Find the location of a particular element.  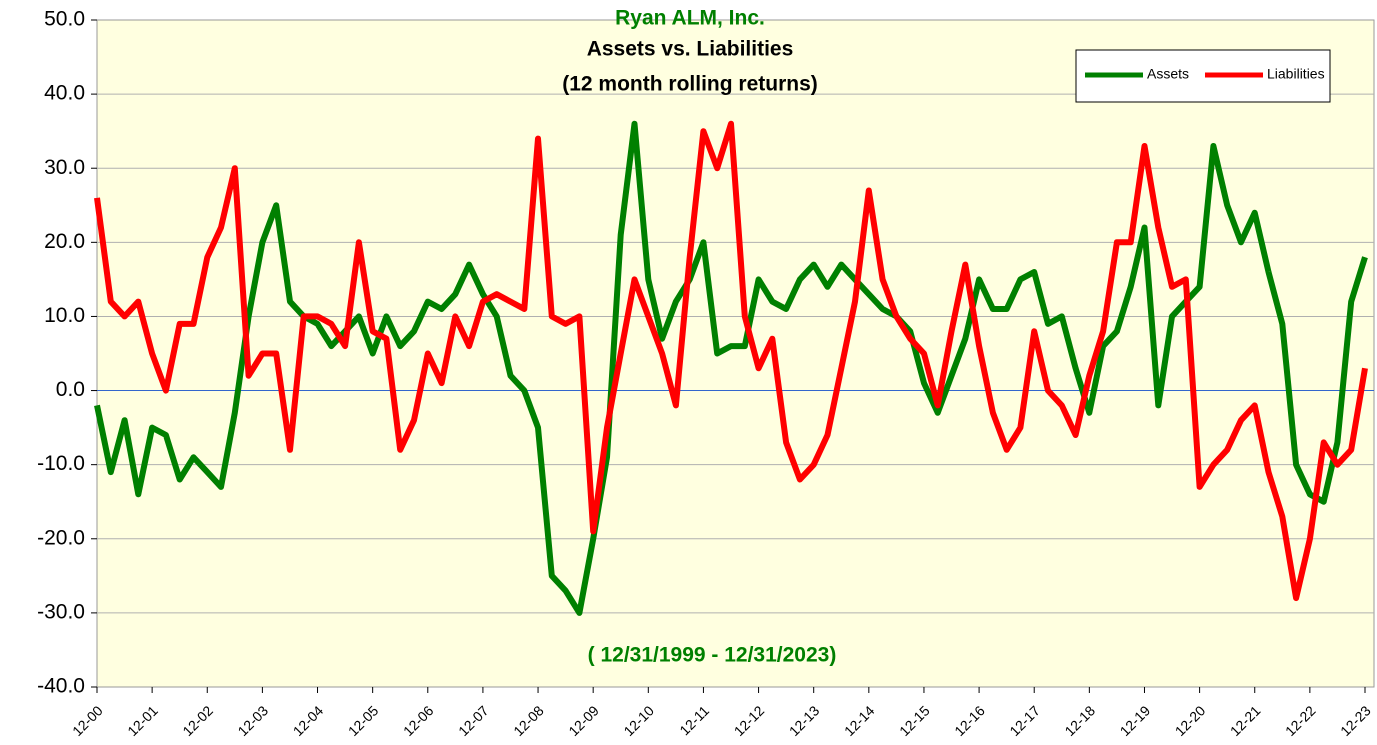

x-tick-label: 12-08 is located at coordinates (528, 720).